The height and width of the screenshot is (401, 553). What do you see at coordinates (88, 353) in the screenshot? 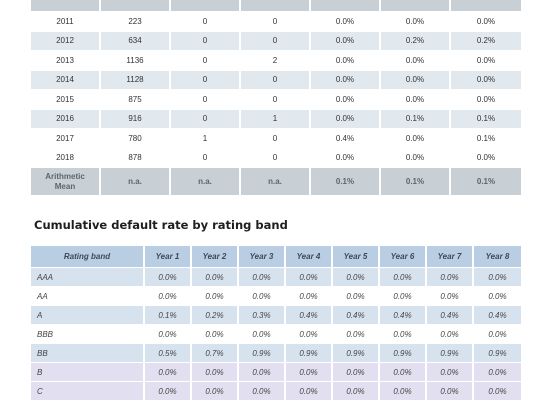
I see `rating-band-cell: BB` at bounding box center [88, 353].